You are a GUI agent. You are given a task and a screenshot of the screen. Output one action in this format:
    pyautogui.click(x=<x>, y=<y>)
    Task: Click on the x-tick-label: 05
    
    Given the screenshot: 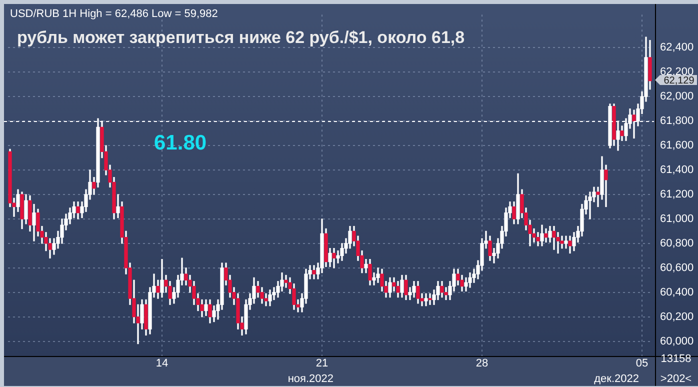 What is the action you would take?
    pyautogui.click(x=642, y=364)
    